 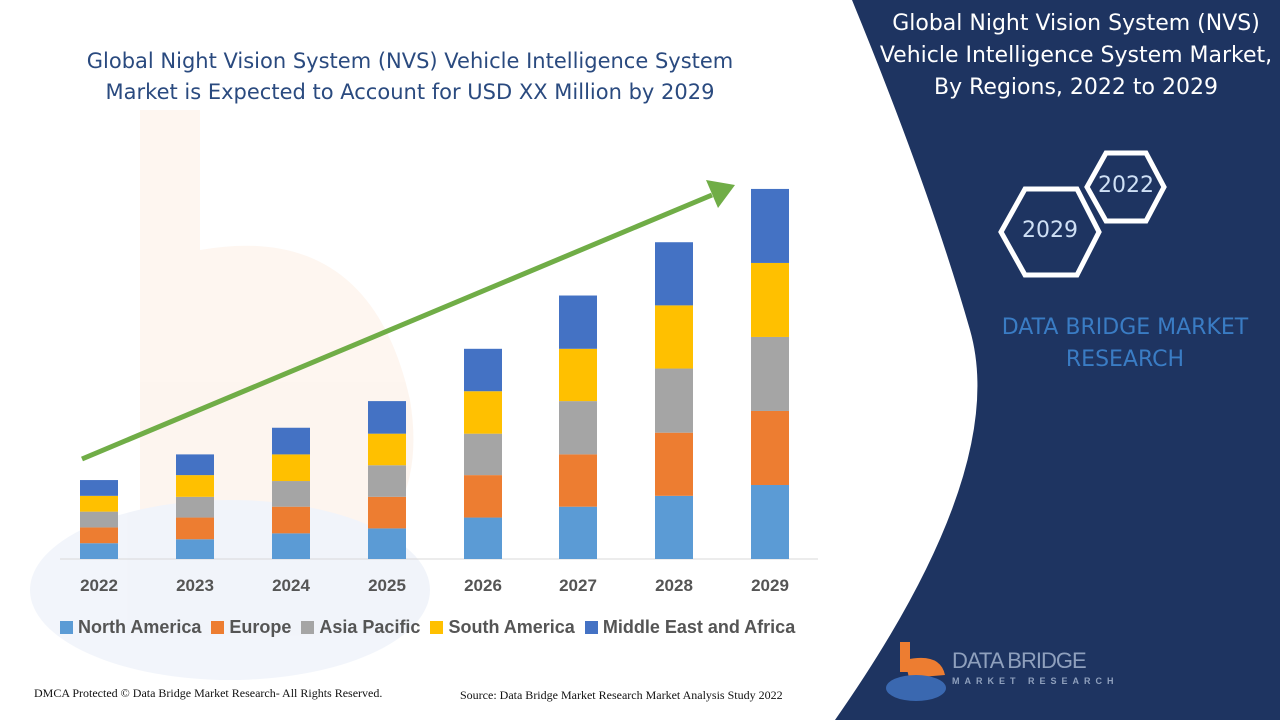 What do you see at coordinates (291, 520) in the screenshot?
I see `bar-2024-europe` at bounding box center [291, 520].